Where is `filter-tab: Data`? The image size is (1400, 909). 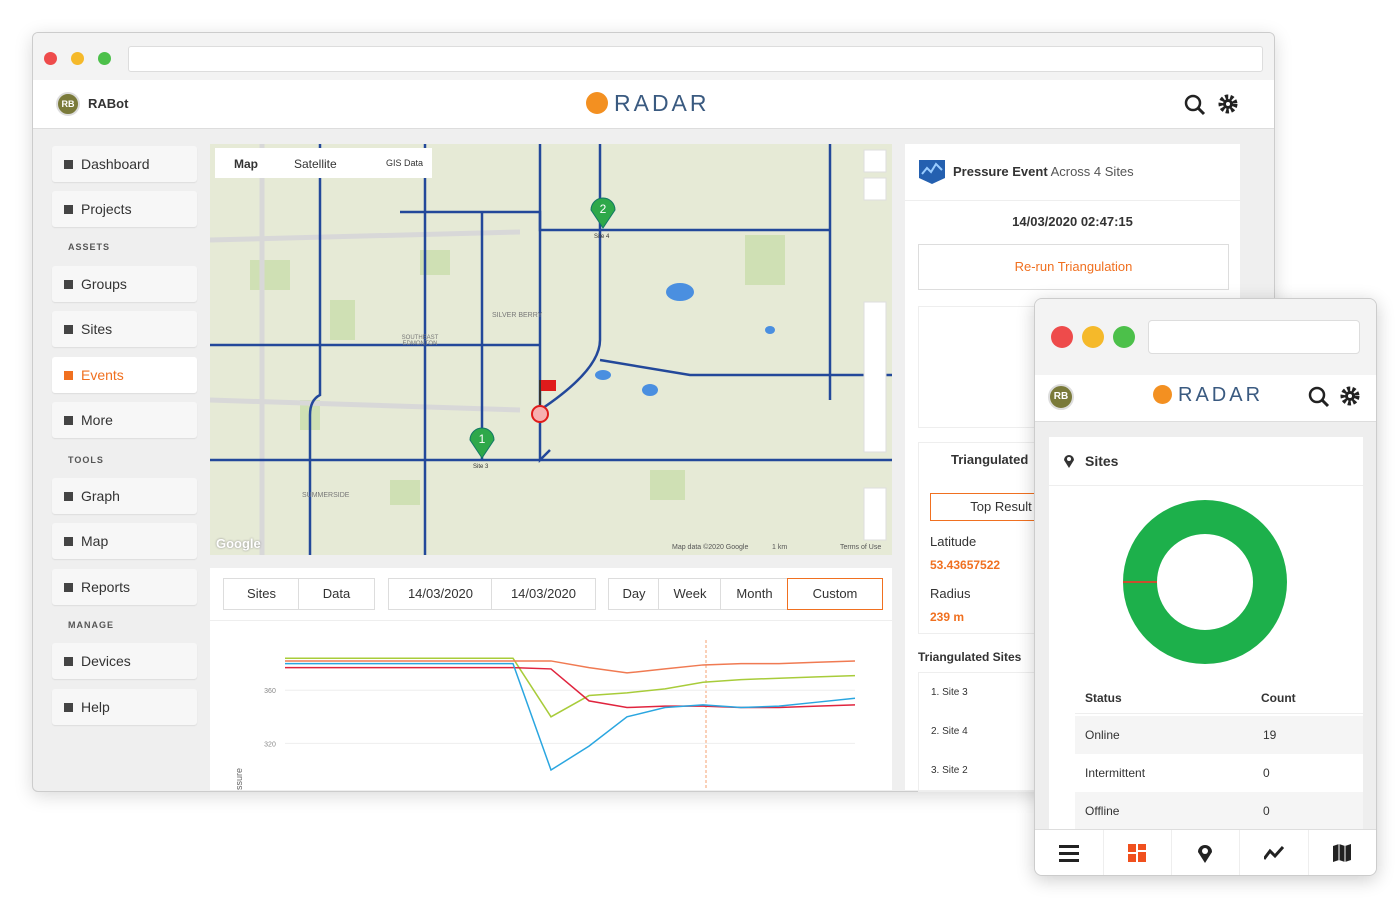
filter-tab: Data is located at coordinates (336, 594).